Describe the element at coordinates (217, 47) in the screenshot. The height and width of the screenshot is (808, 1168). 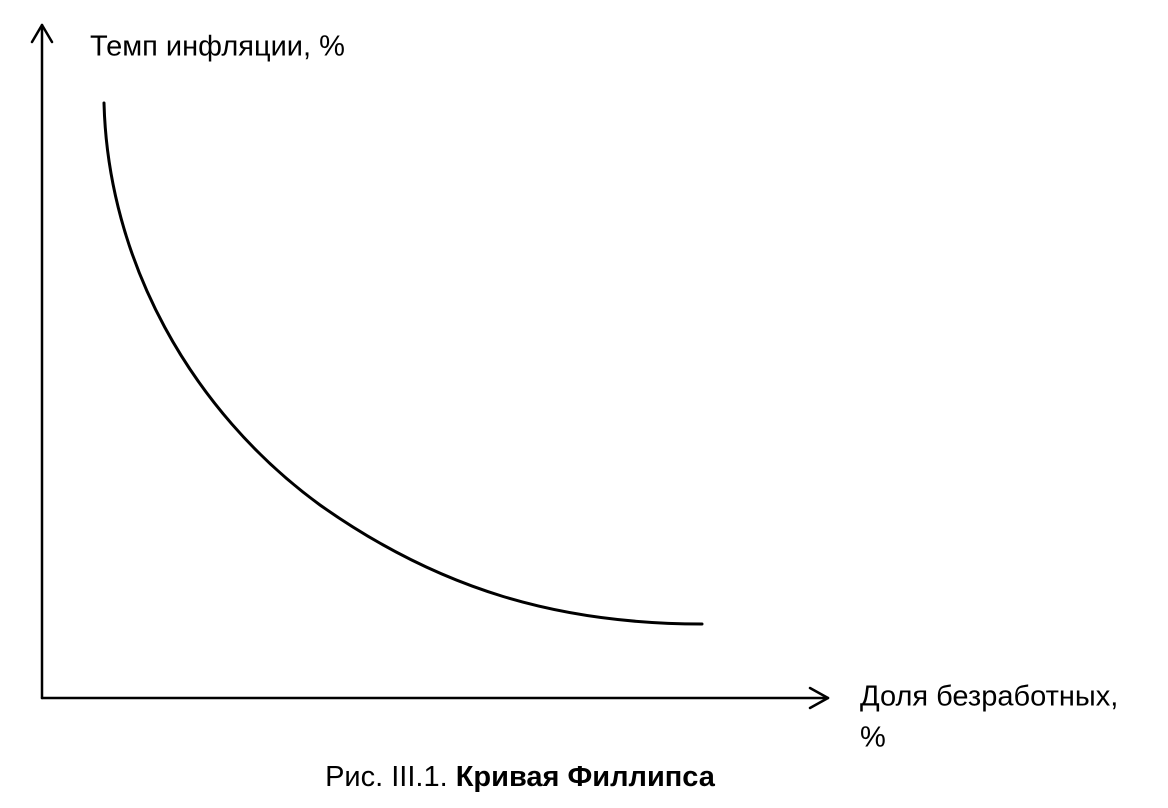
I see `y-axis-label: Темп инфляции, %` at that location.